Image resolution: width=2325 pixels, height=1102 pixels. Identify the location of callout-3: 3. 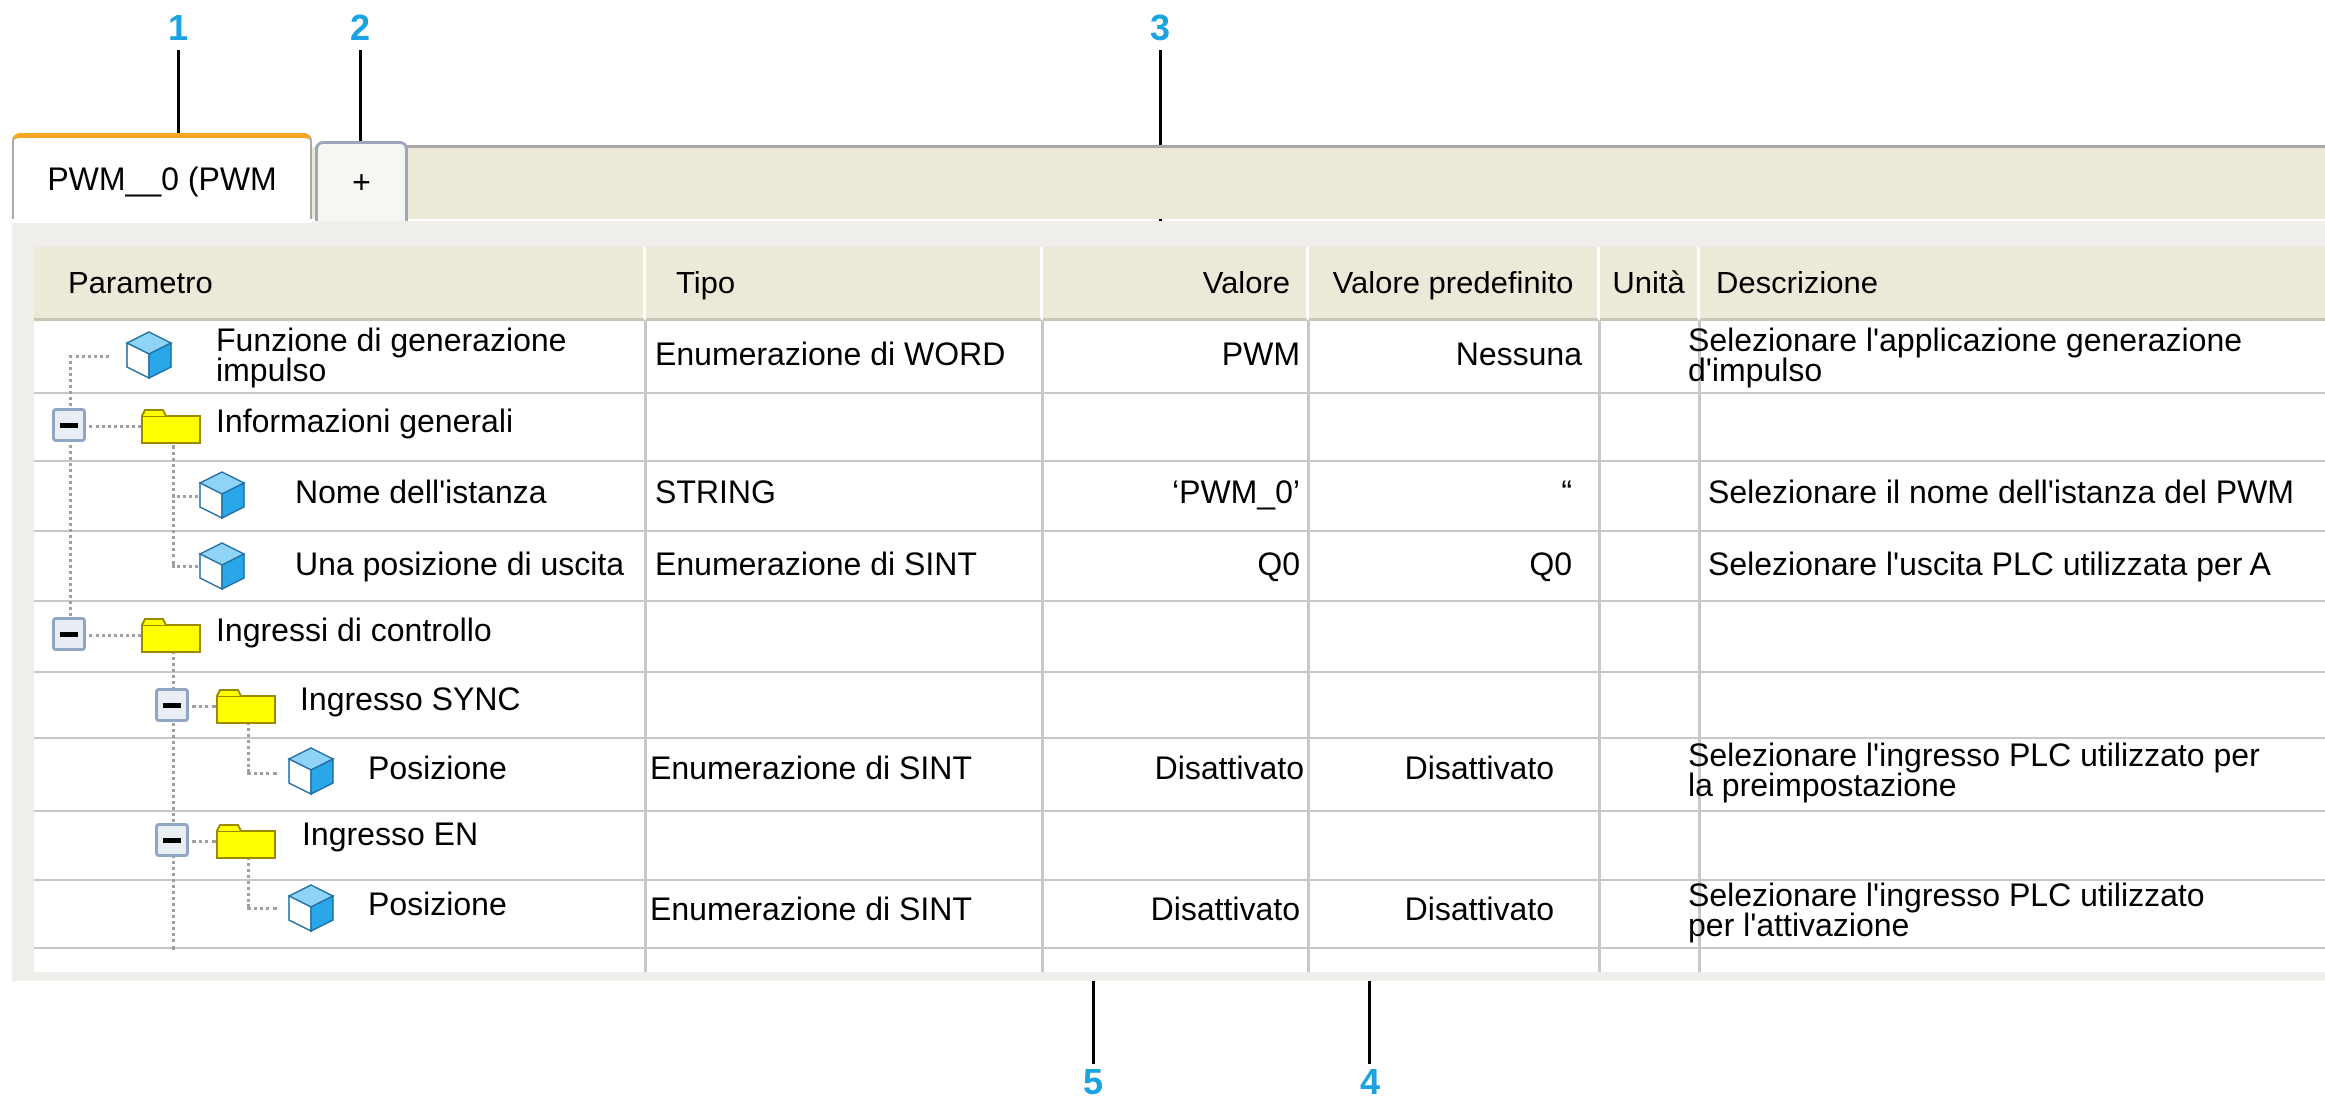
(1160, 27).